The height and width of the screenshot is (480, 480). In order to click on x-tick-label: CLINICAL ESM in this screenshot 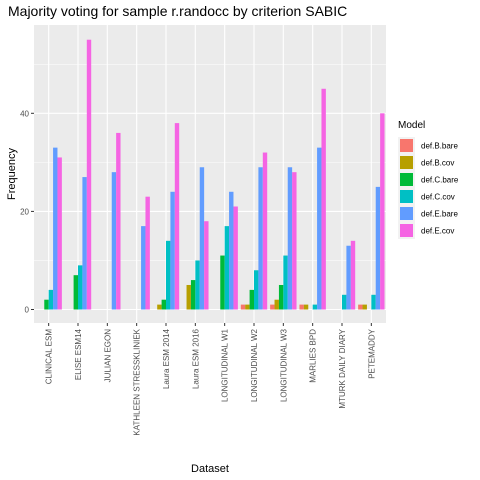, I will do `click(49, 357)`.